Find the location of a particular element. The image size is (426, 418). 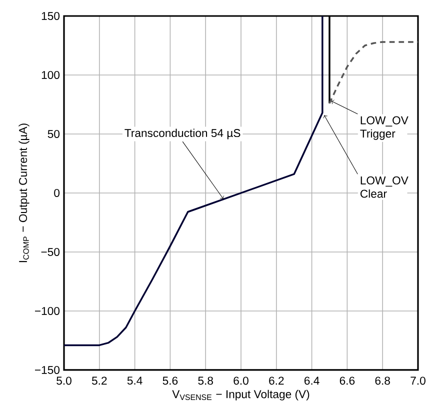

x-tick-label: 6.6 is located at coordinates (347, 380).